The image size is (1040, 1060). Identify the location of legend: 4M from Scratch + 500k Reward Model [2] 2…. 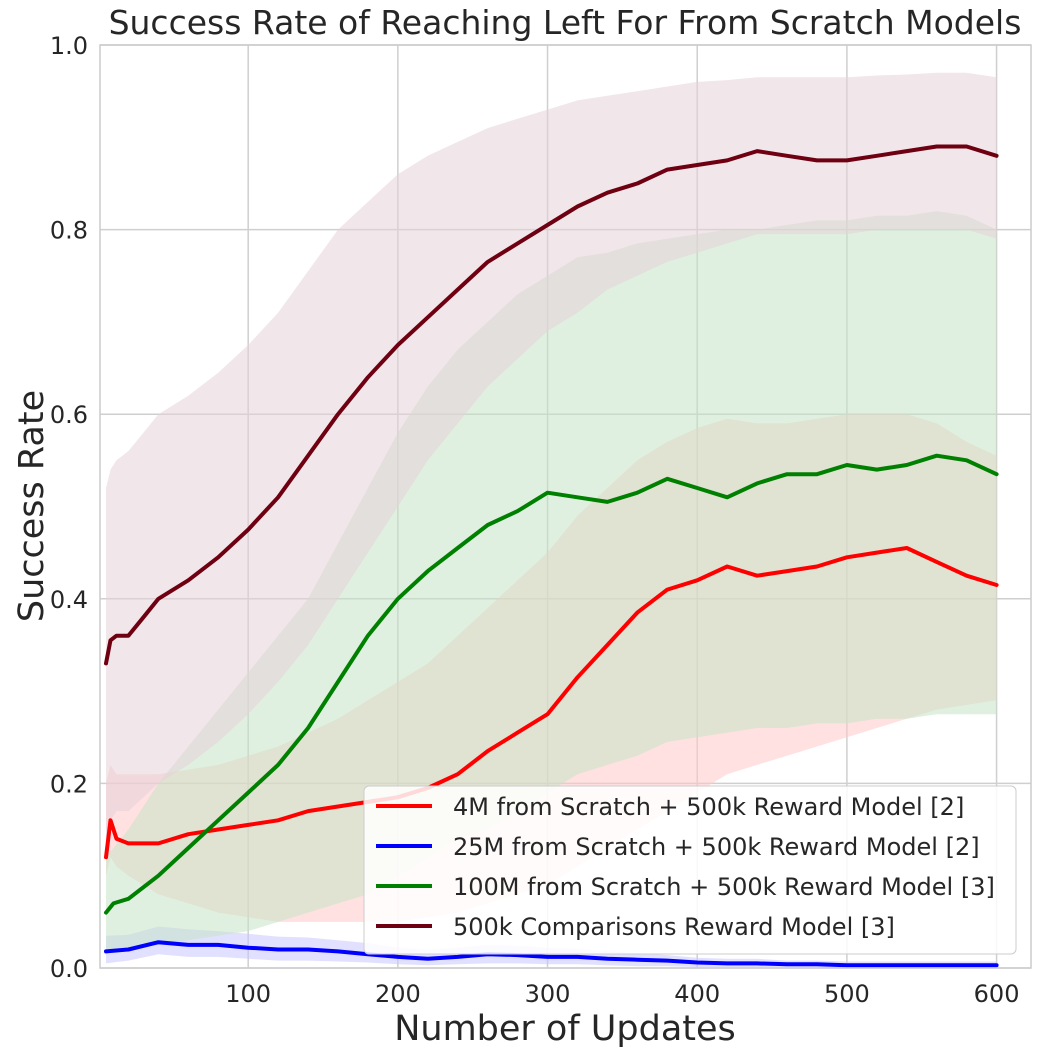
(690, 870).